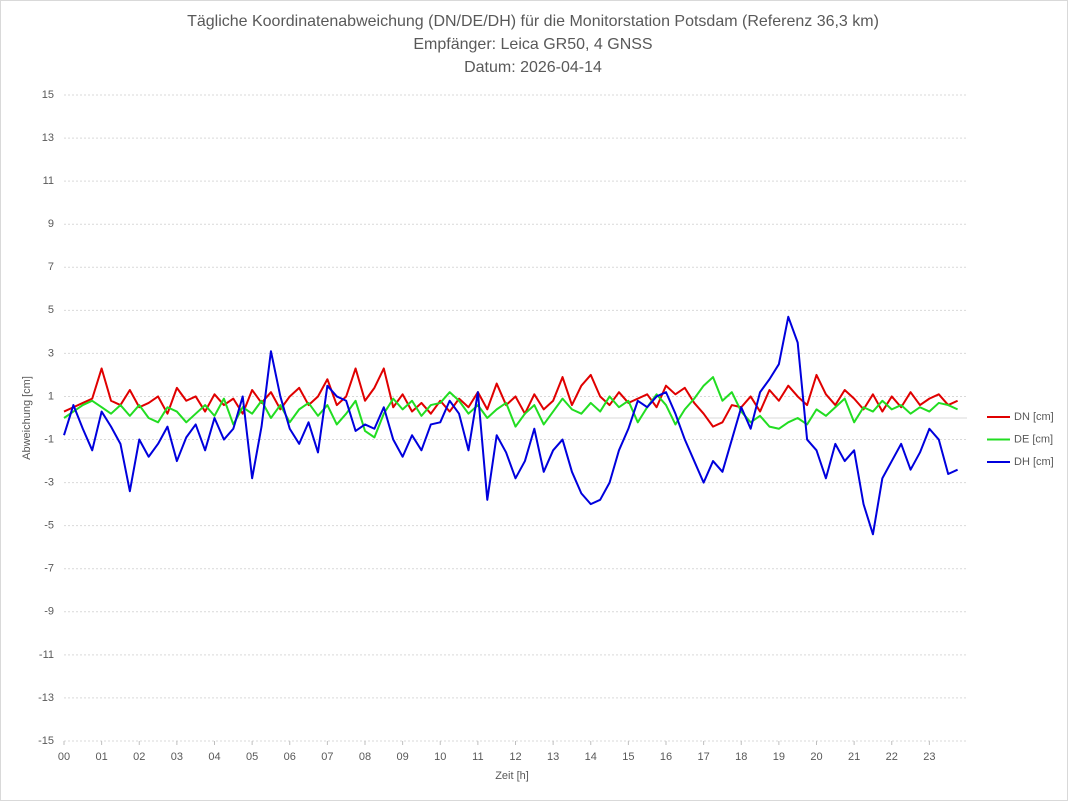 The width and height of the screenshot is (1068, 801). Describe the element at coordinates (477, 757) in the screenshot. I see `x-tick-label: 11` at that location.